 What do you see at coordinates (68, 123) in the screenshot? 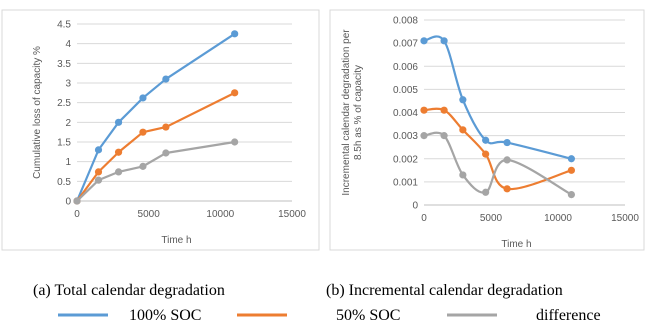
I see `chart-a-y-tick-label: 2` at bounding box center [68, 123].